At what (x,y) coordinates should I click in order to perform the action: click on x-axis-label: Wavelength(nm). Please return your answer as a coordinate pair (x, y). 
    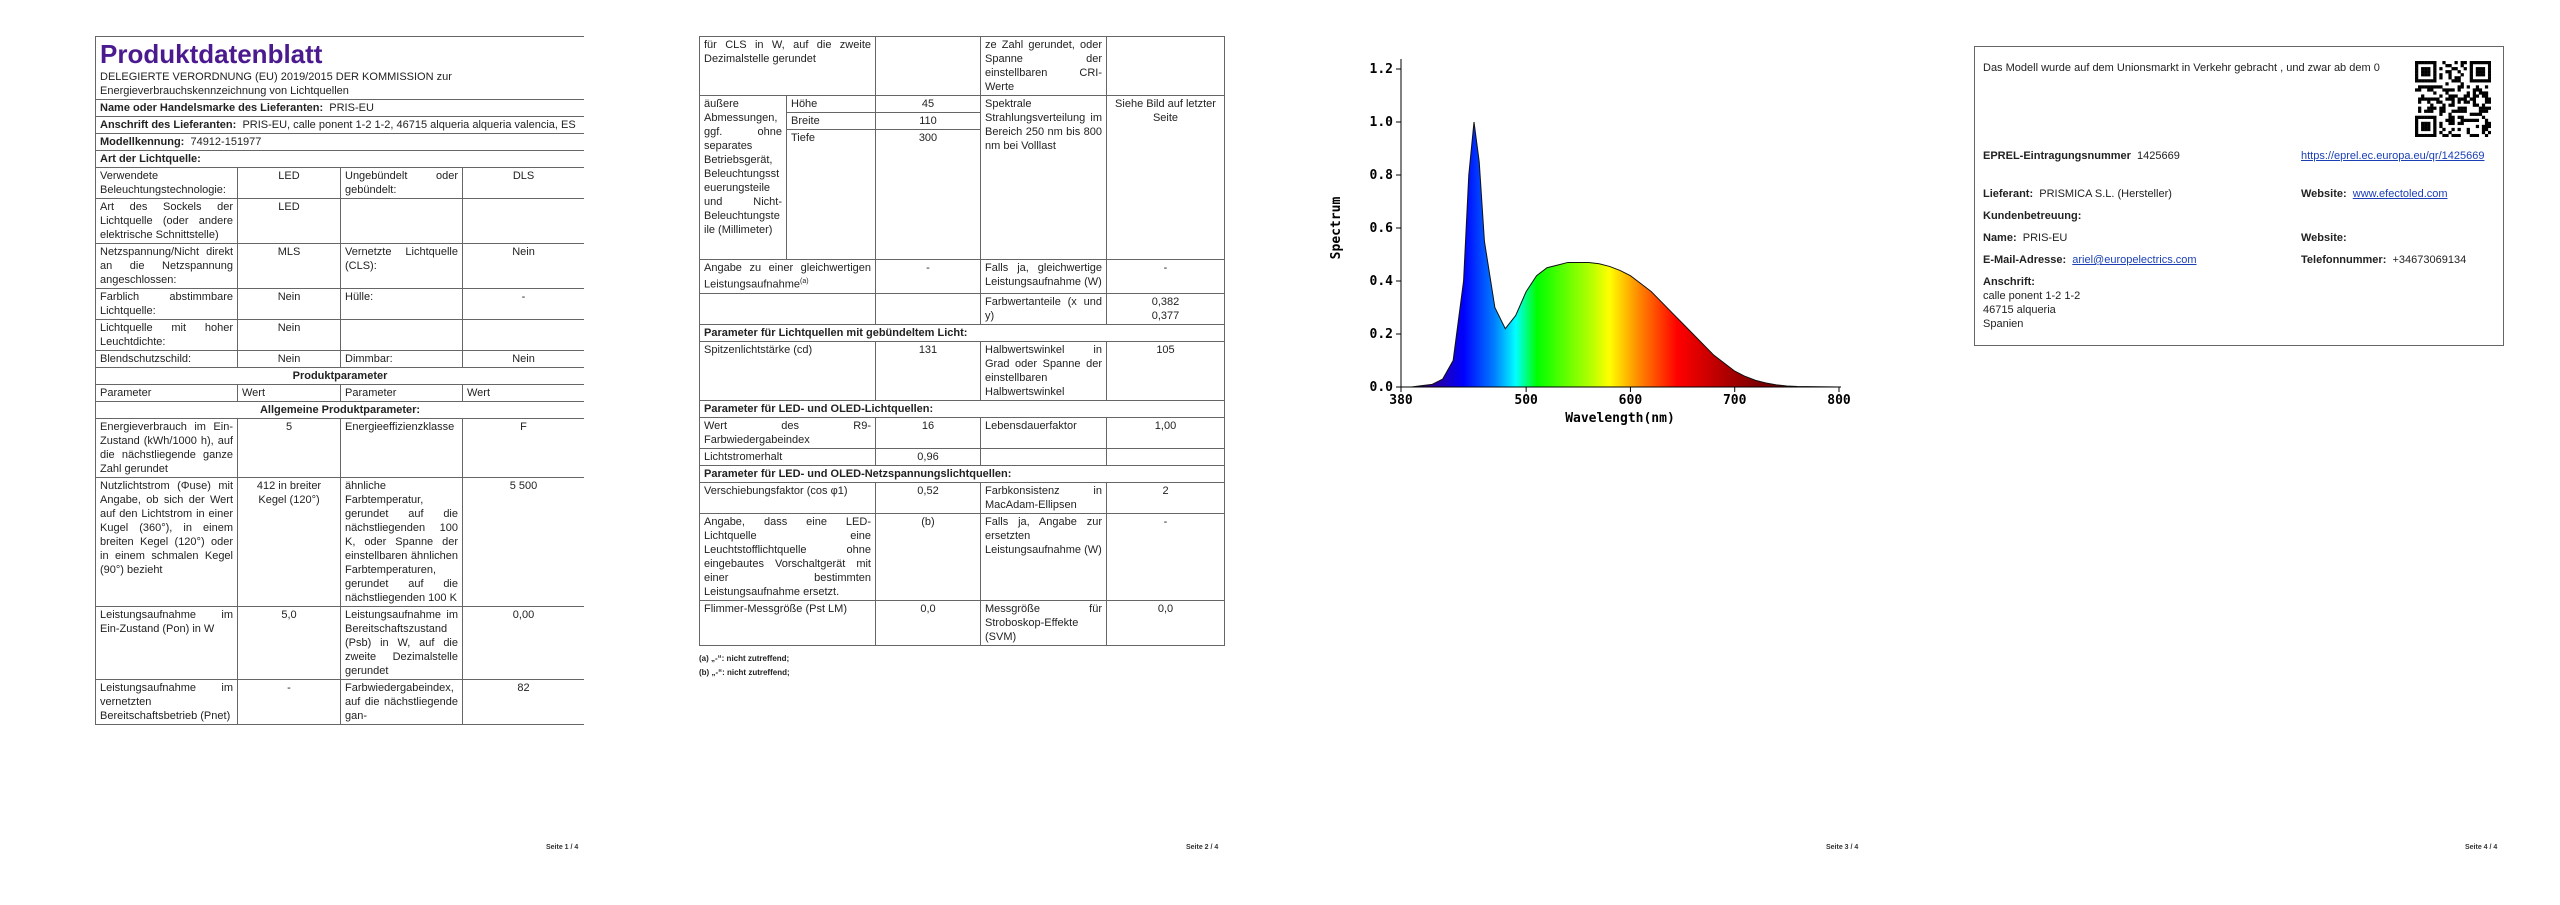
    Looking at the image, I should click on (1620, 418).